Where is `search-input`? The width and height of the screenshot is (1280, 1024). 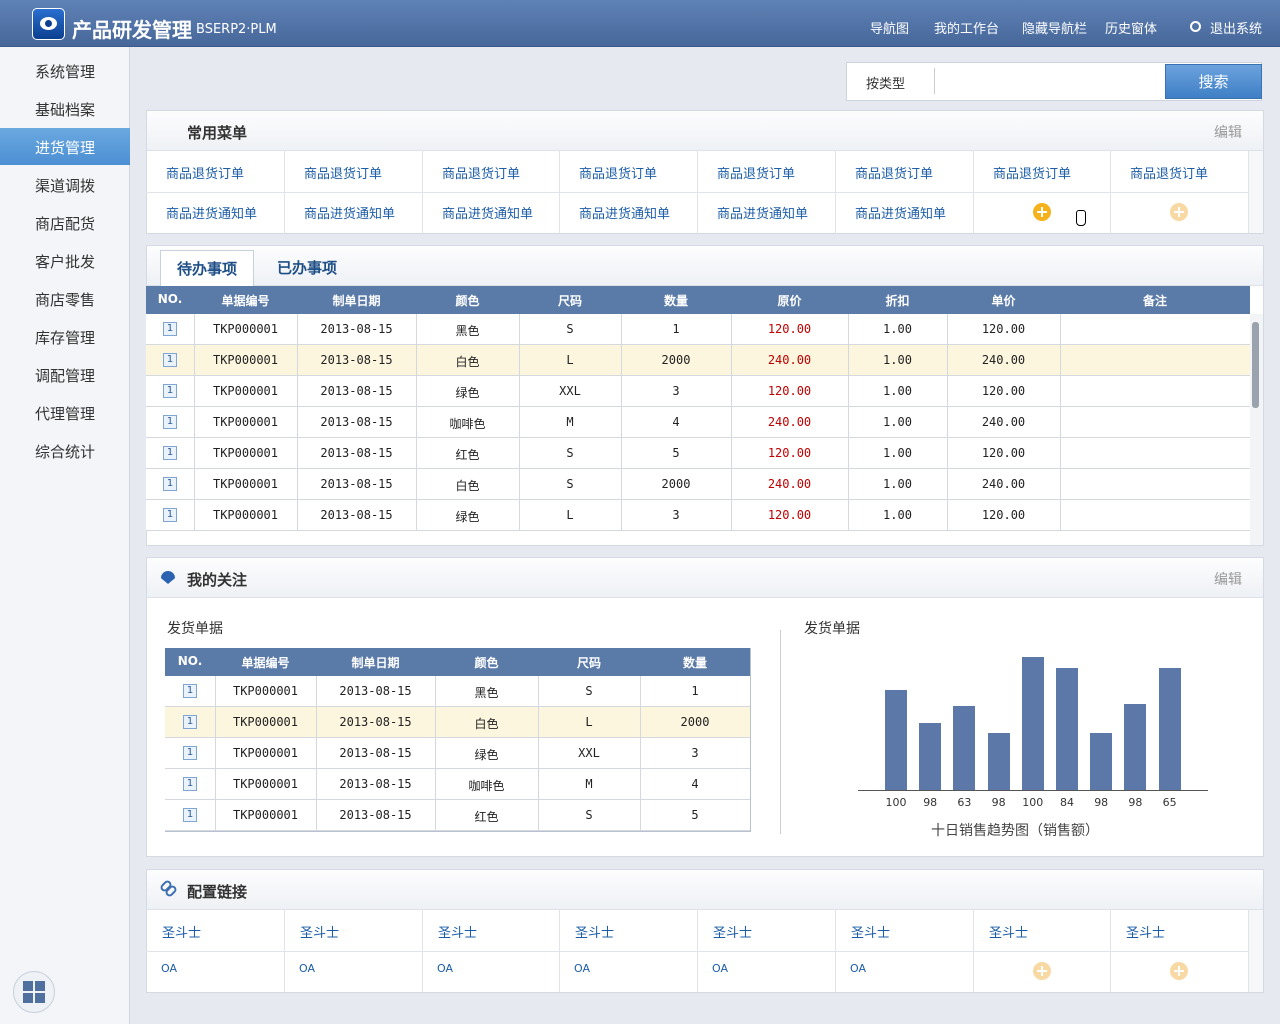
search-input is located at coordinates (1051, 81).